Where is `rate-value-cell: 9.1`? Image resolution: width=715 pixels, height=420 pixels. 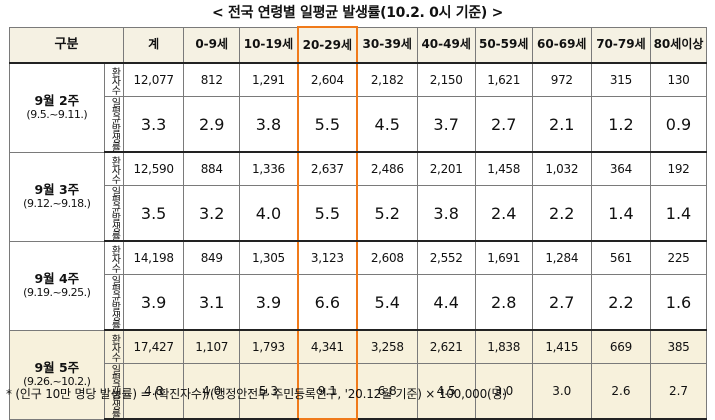
rate-value-cell: 9.1 is located at coordinates (327, 391).